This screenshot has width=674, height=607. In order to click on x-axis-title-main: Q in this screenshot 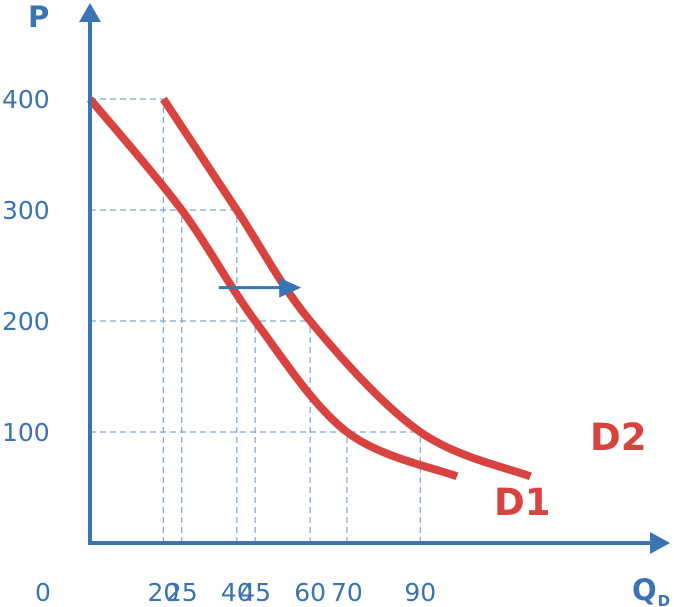, I will do `click(644, 590)`.